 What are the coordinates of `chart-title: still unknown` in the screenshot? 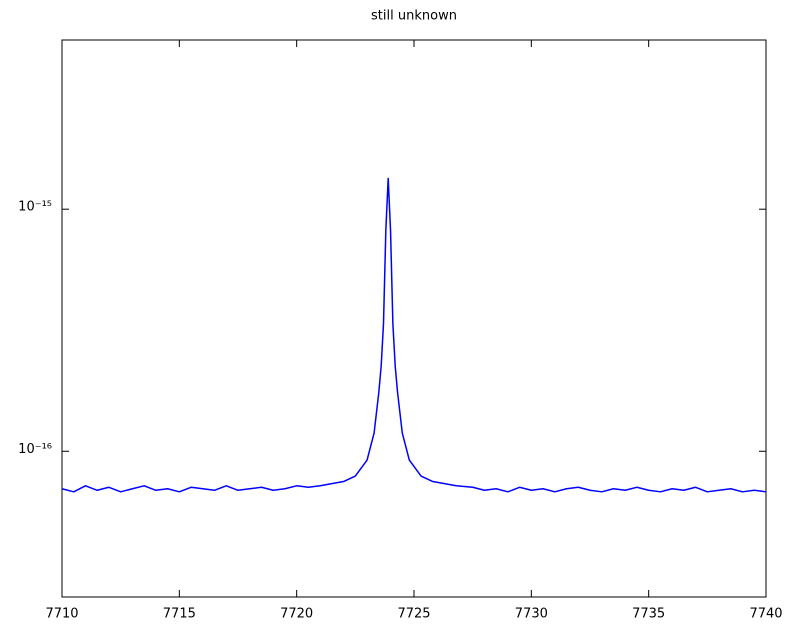 It's located at (414, 16).